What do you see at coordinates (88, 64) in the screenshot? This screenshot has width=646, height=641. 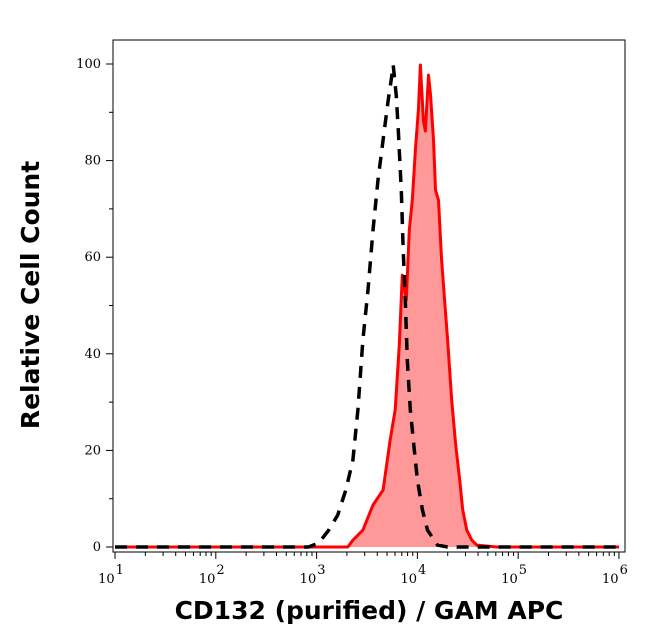 I see `y-tick-label: 100` at bounding box center [88, 64].